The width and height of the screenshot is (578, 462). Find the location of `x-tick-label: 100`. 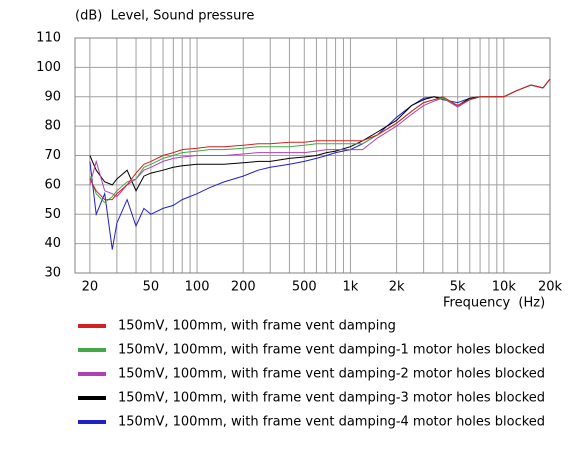

x-tick-label: 100 is located at coordinates (197, 287).